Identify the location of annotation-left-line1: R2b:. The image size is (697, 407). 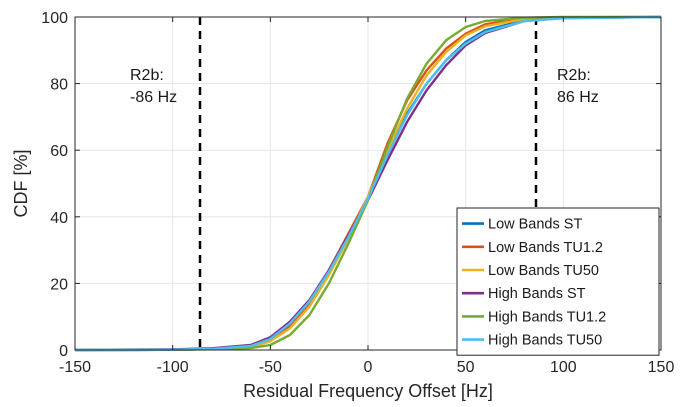
(147, 75).